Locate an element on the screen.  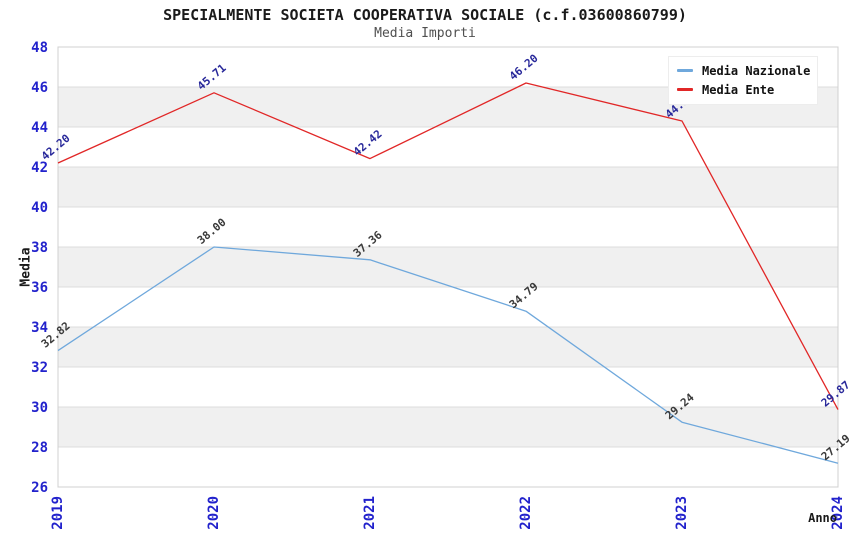
legend-item-media-ente: Media Ente is located at coordinates (744, 89).